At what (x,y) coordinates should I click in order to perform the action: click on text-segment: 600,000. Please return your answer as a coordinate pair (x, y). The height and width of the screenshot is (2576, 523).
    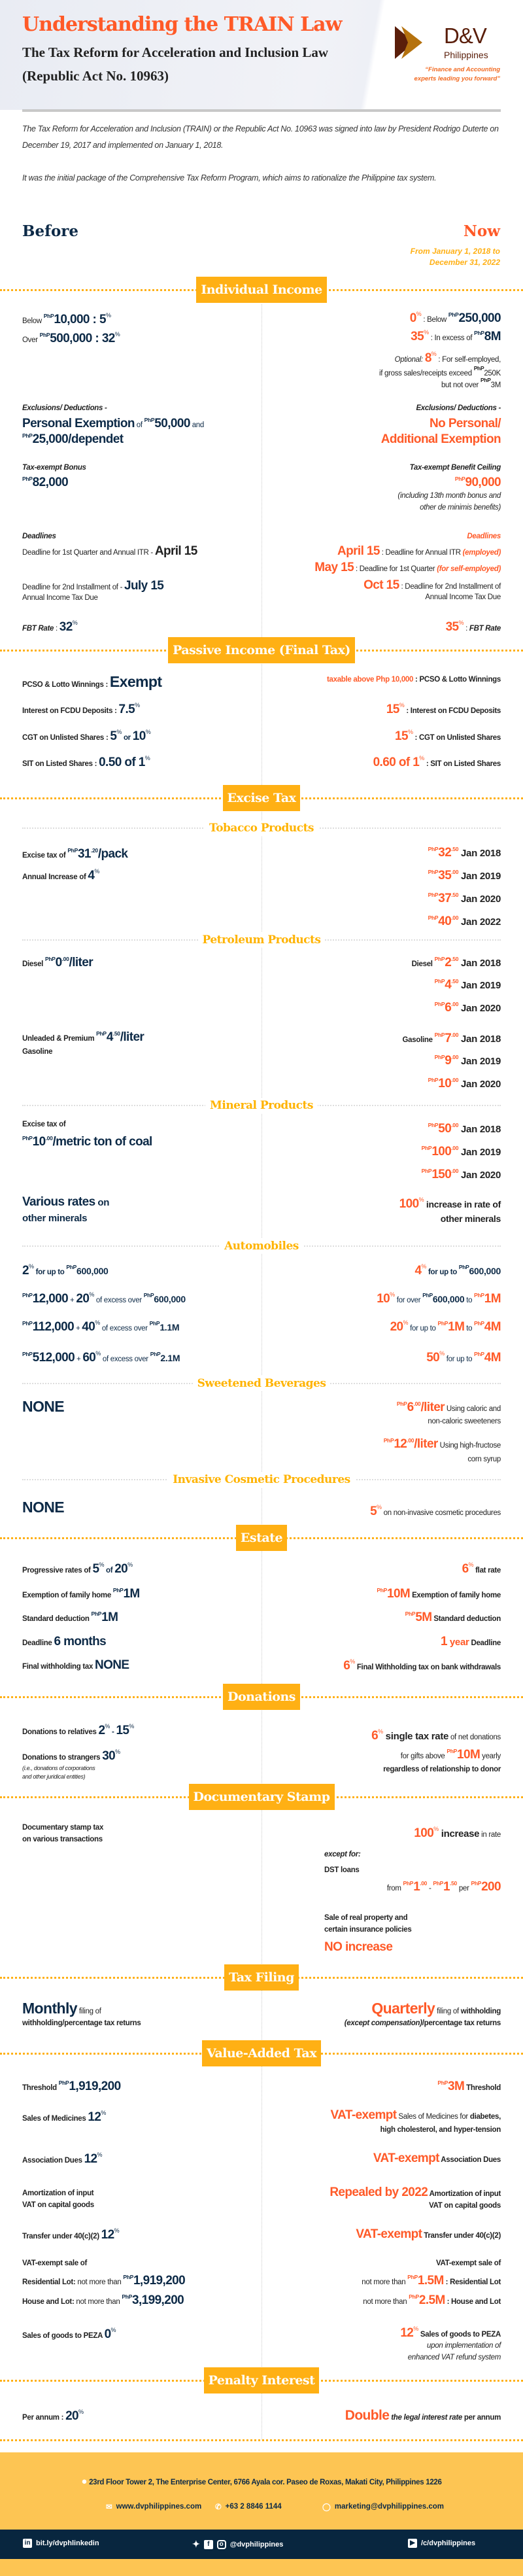
    Looking at the image, I should click on (92, 1271).